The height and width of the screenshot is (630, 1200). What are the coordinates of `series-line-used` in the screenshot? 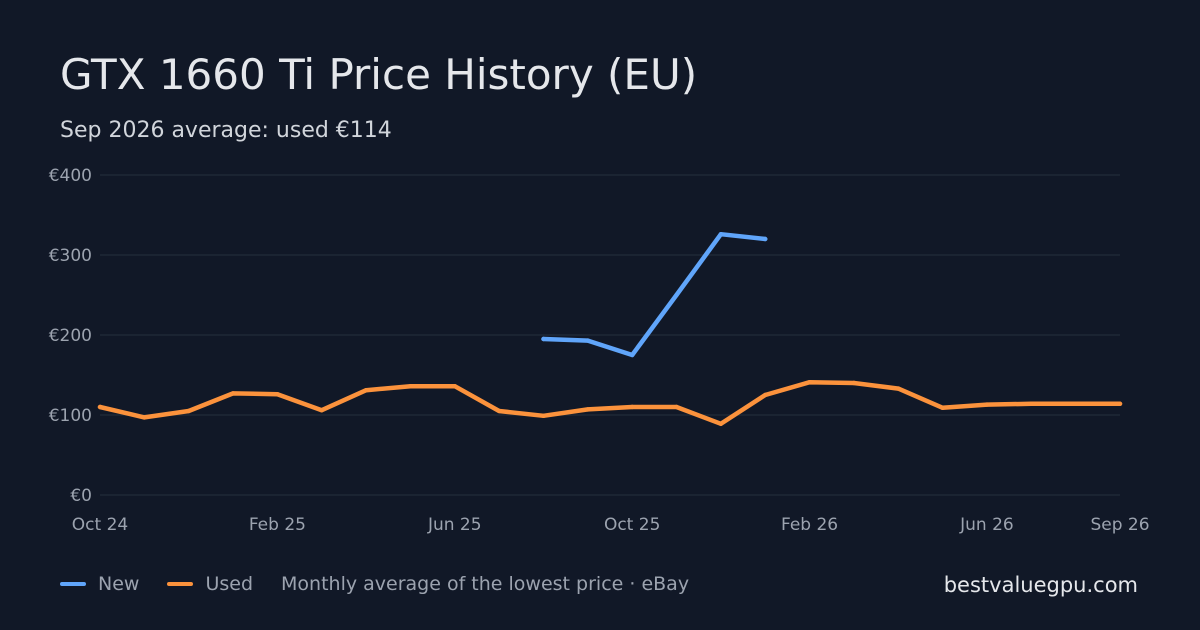 It's located at (610, 403).